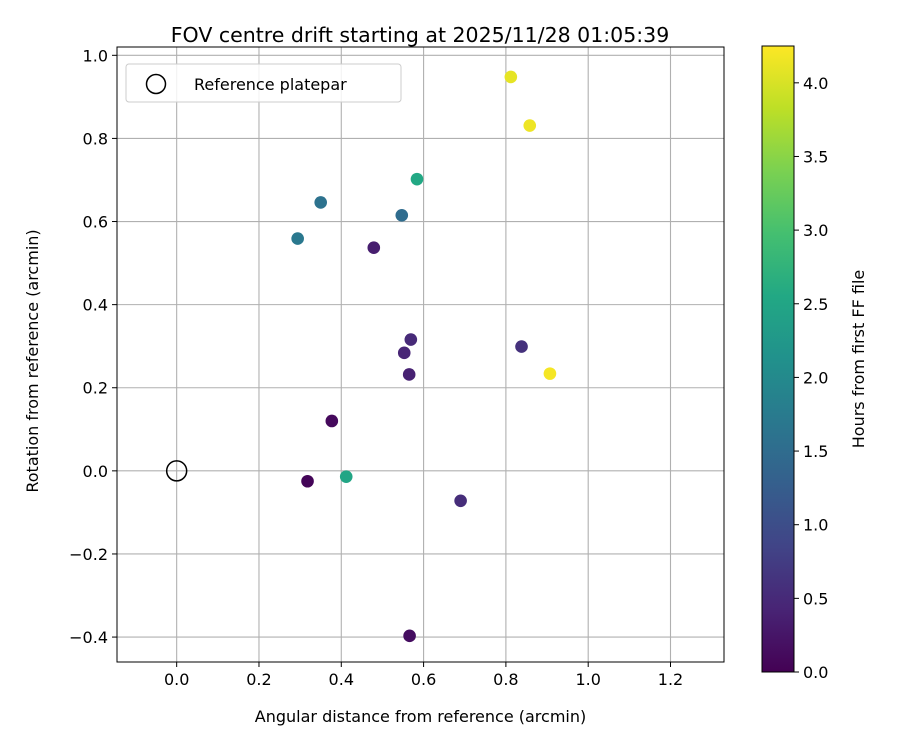 The height and width of the screenshot is (750, 900). Describe the element at coordinates (95, 222) in the screenshot. I see `y-tick-label: 0.6` at that location.